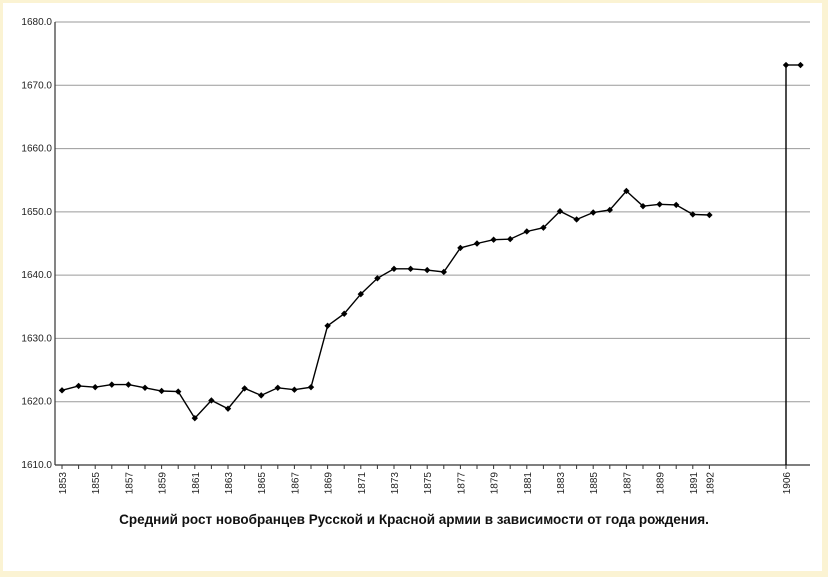 The width and height of the screenshot is (828, 577). I want to click on x-tick-label: 1875, so click(428, 483).